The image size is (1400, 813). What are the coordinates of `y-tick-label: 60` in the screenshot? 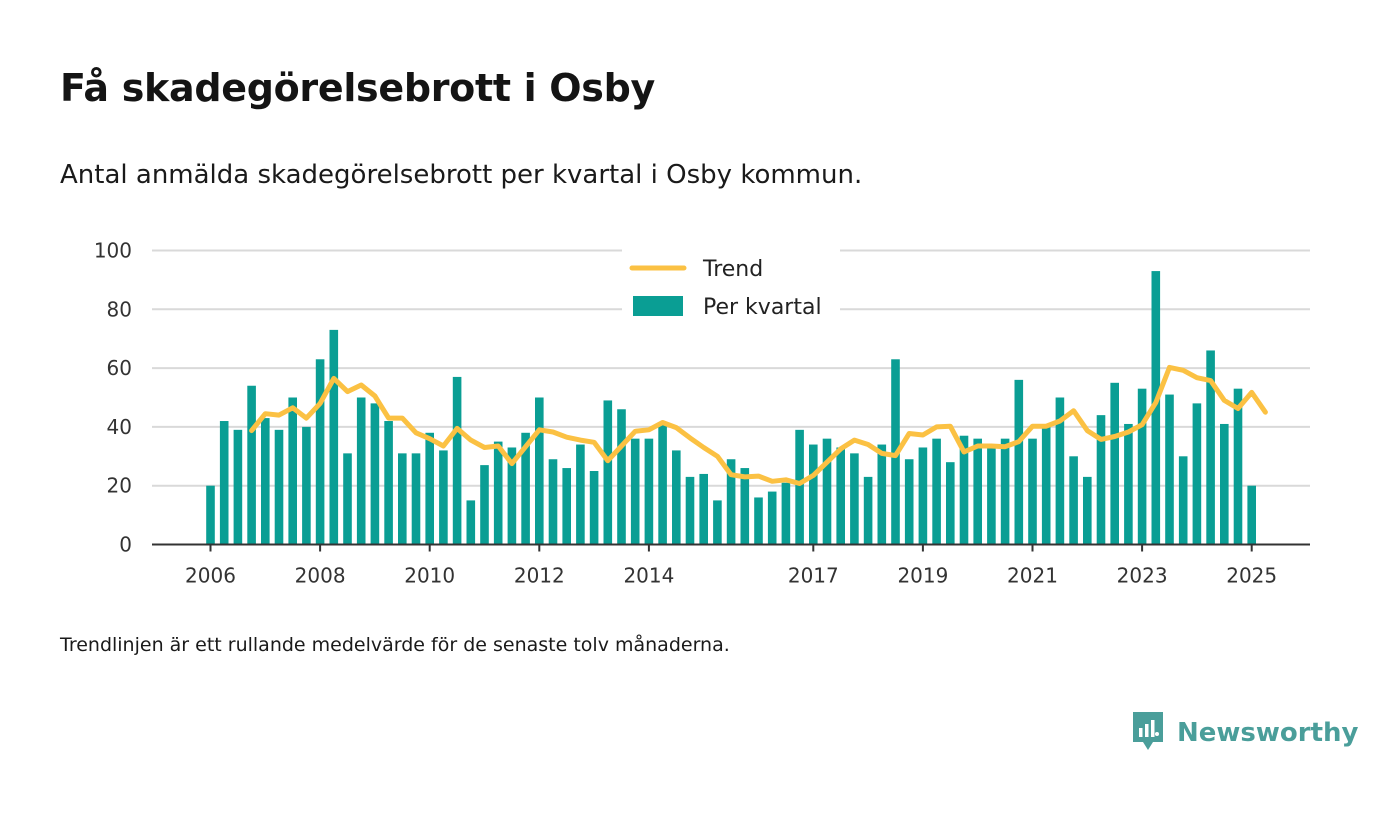 It's located at (119, 368).